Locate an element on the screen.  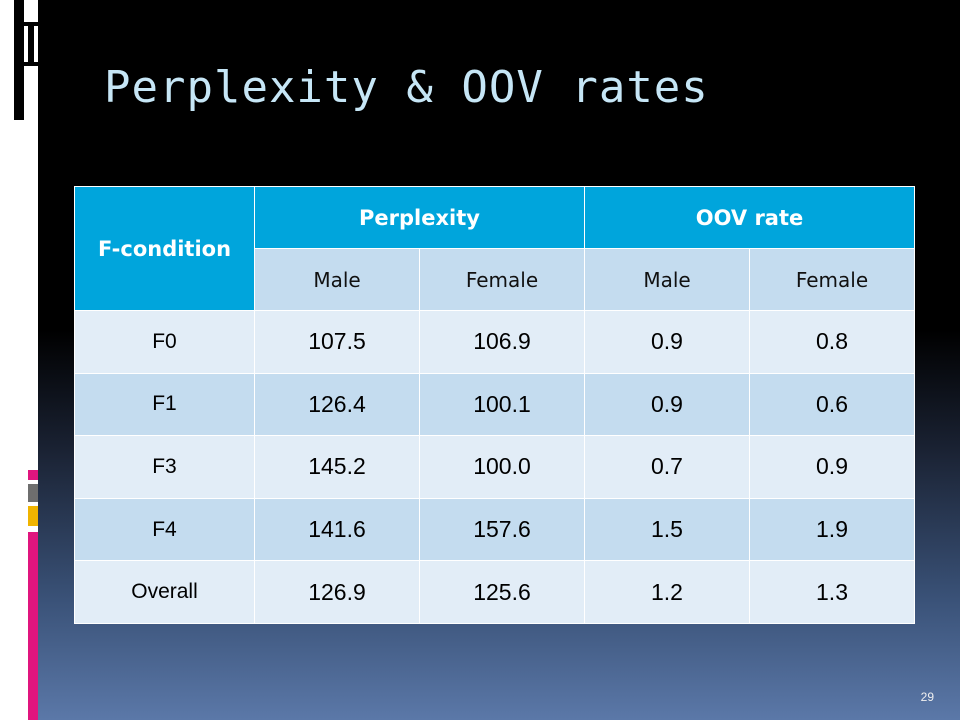
sub-header-oov-female: Female is located at coordinates (832, 279).